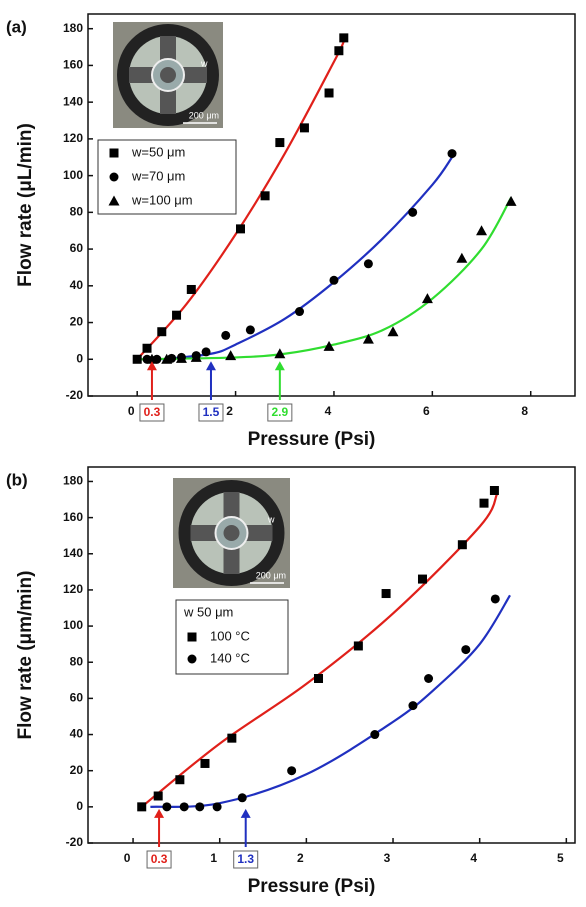 This screenshot has width=586, height=907. What do you see at coordinates (162, 199) in the screenshot?
I see `legend-label: w=100 μm` at bounding box center [162, 199].